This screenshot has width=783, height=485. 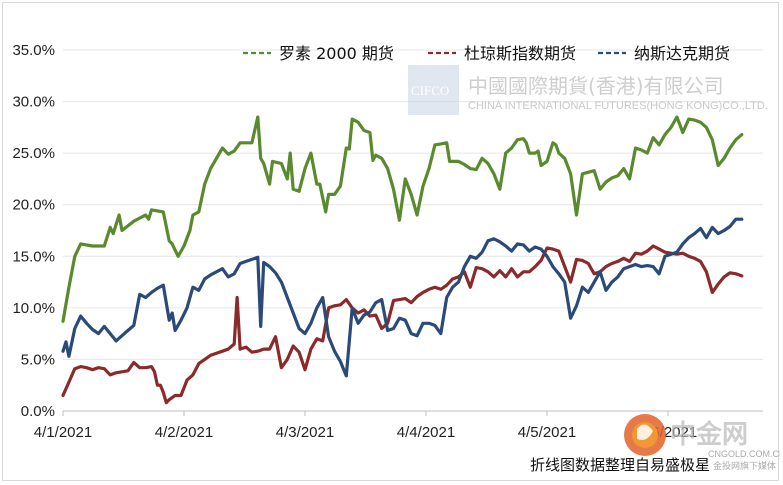 What do you see at coordinates (709, 434) in the screenshot?
I see `cngold-site-name: 中金网` at bounding box center [709, 434].